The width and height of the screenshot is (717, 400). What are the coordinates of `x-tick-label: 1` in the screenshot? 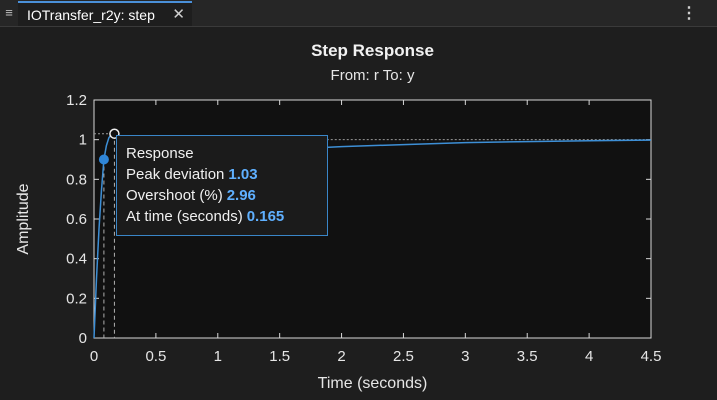 It's located at (218, 356).